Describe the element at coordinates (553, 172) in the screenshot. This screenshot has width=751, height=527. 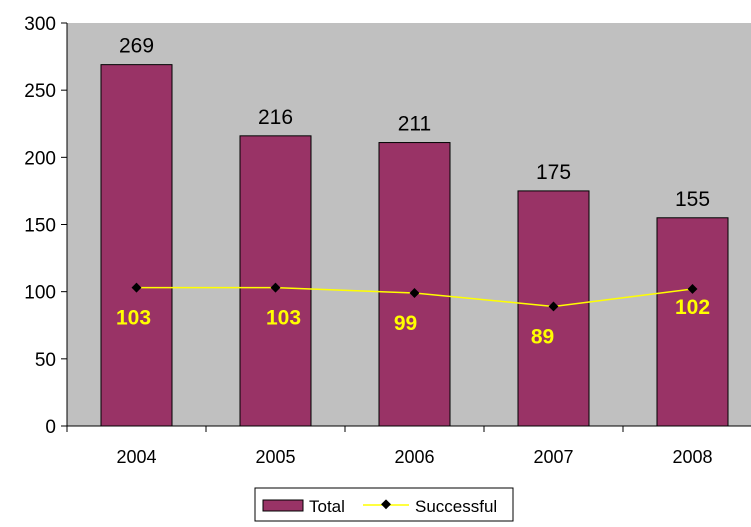
I see `bar-value-label: 175` at that location.